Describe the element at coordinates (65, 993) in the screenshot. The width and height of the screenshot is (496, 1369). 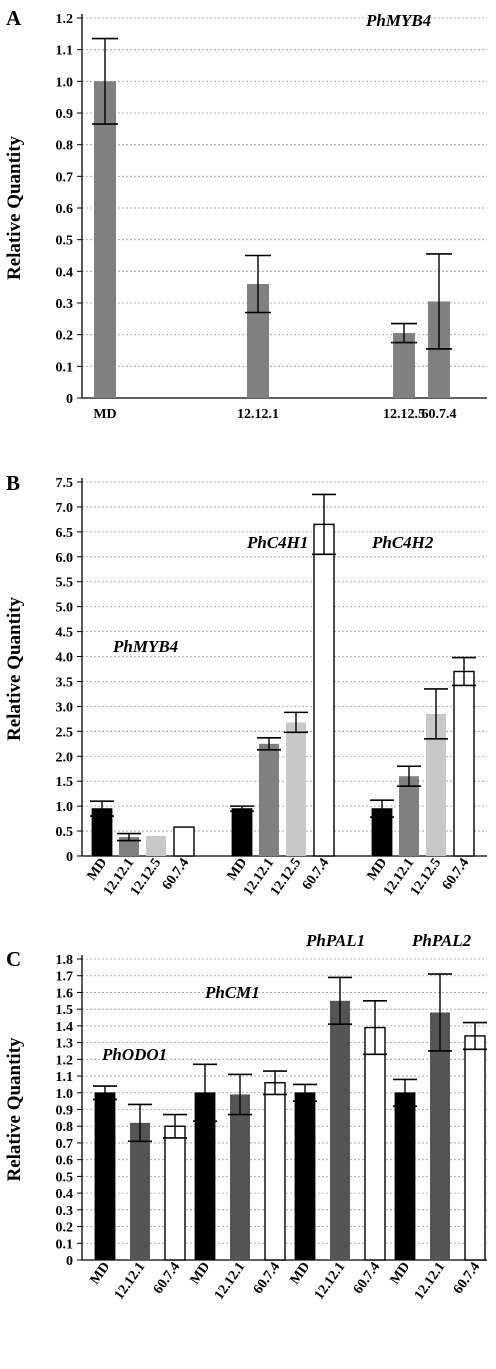
I see `y-tick-label: 1.6` at that location.